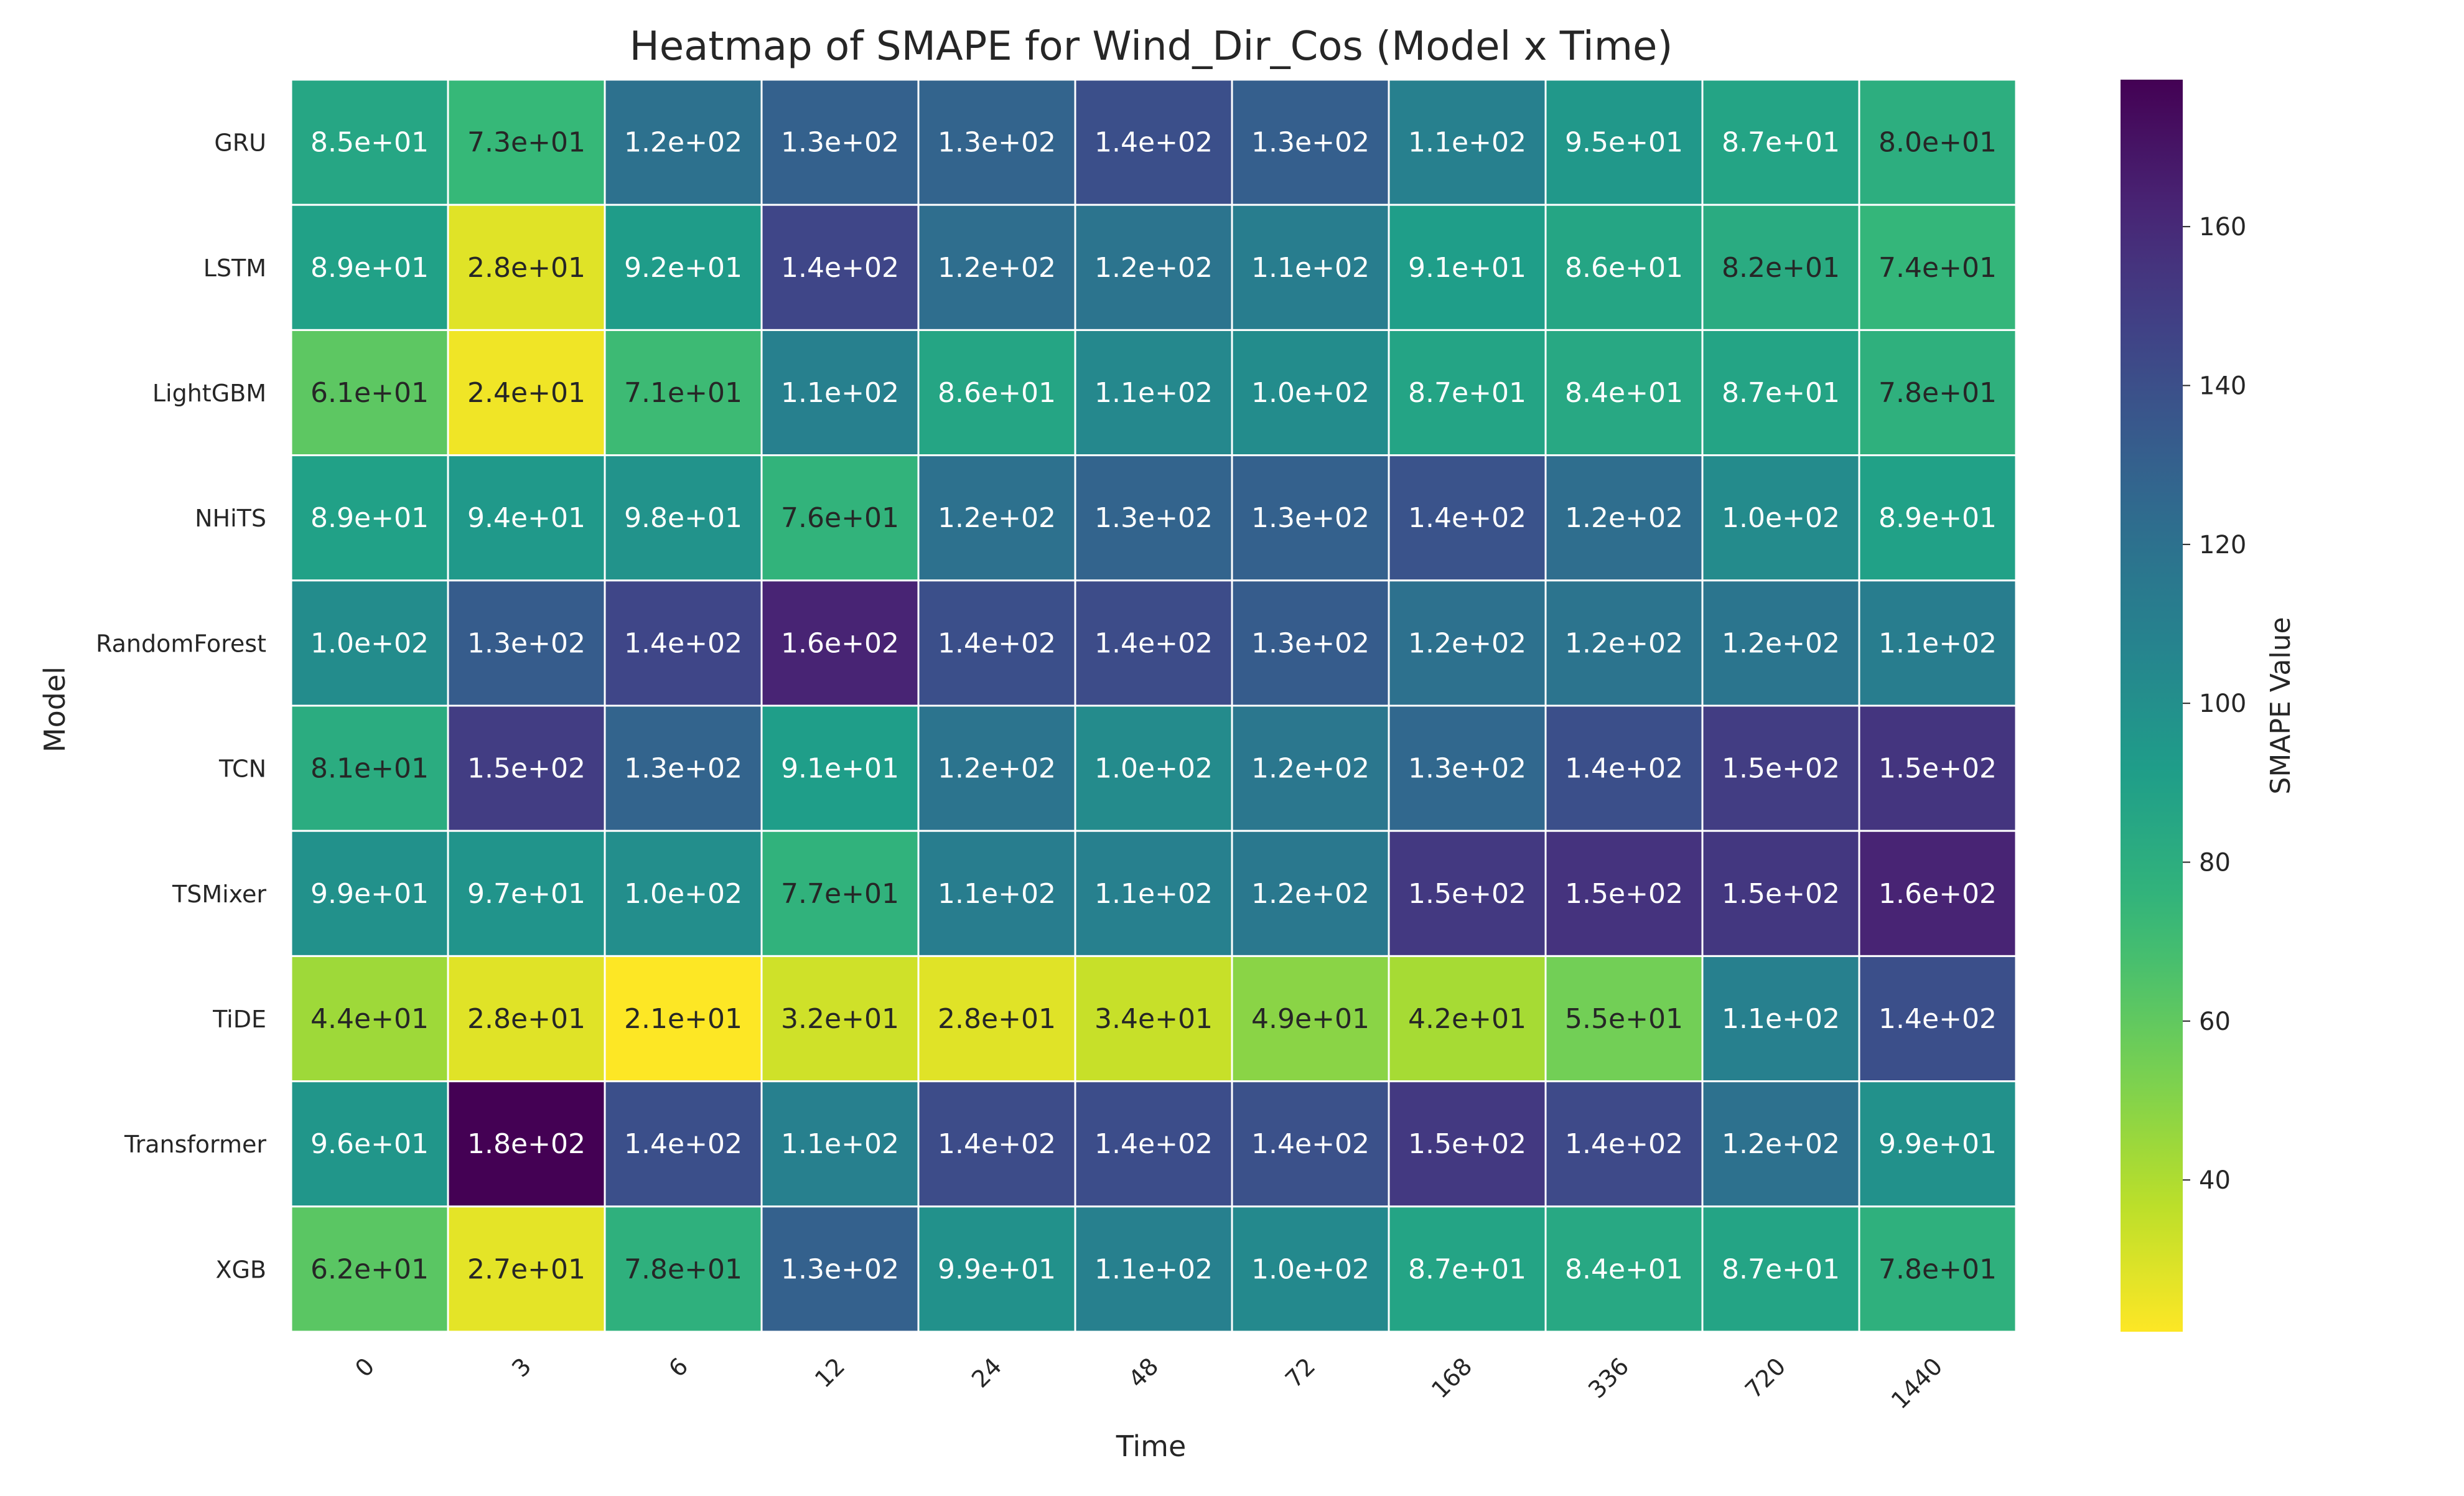 This screenshot has width=2464, height=1496. What do you see at coordinates (195, 1144) in the screenshot?
I see `y-tick-label: Transformer` at bounding box center [195, 1144].